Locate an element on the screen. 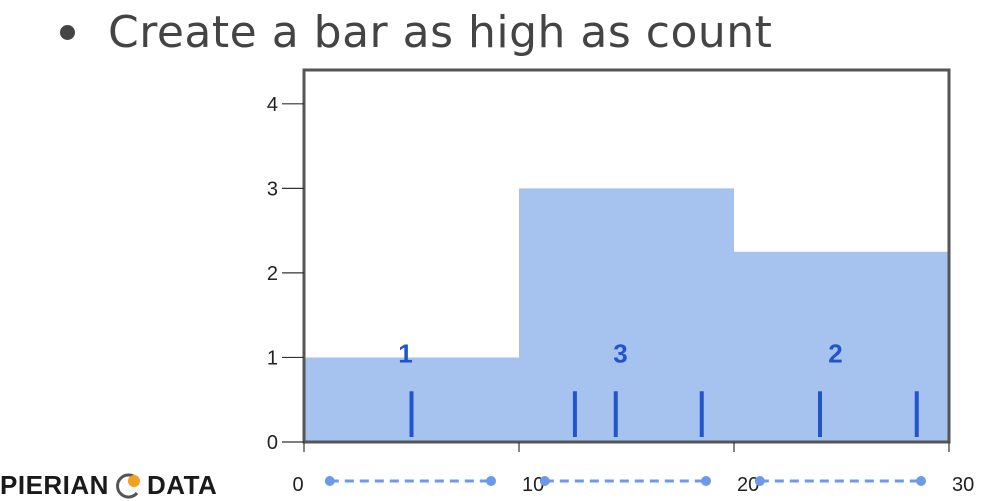 The width and height of the screenshot is (988, 501). logo-right-text: DATA is located at coordinates (182, 485).